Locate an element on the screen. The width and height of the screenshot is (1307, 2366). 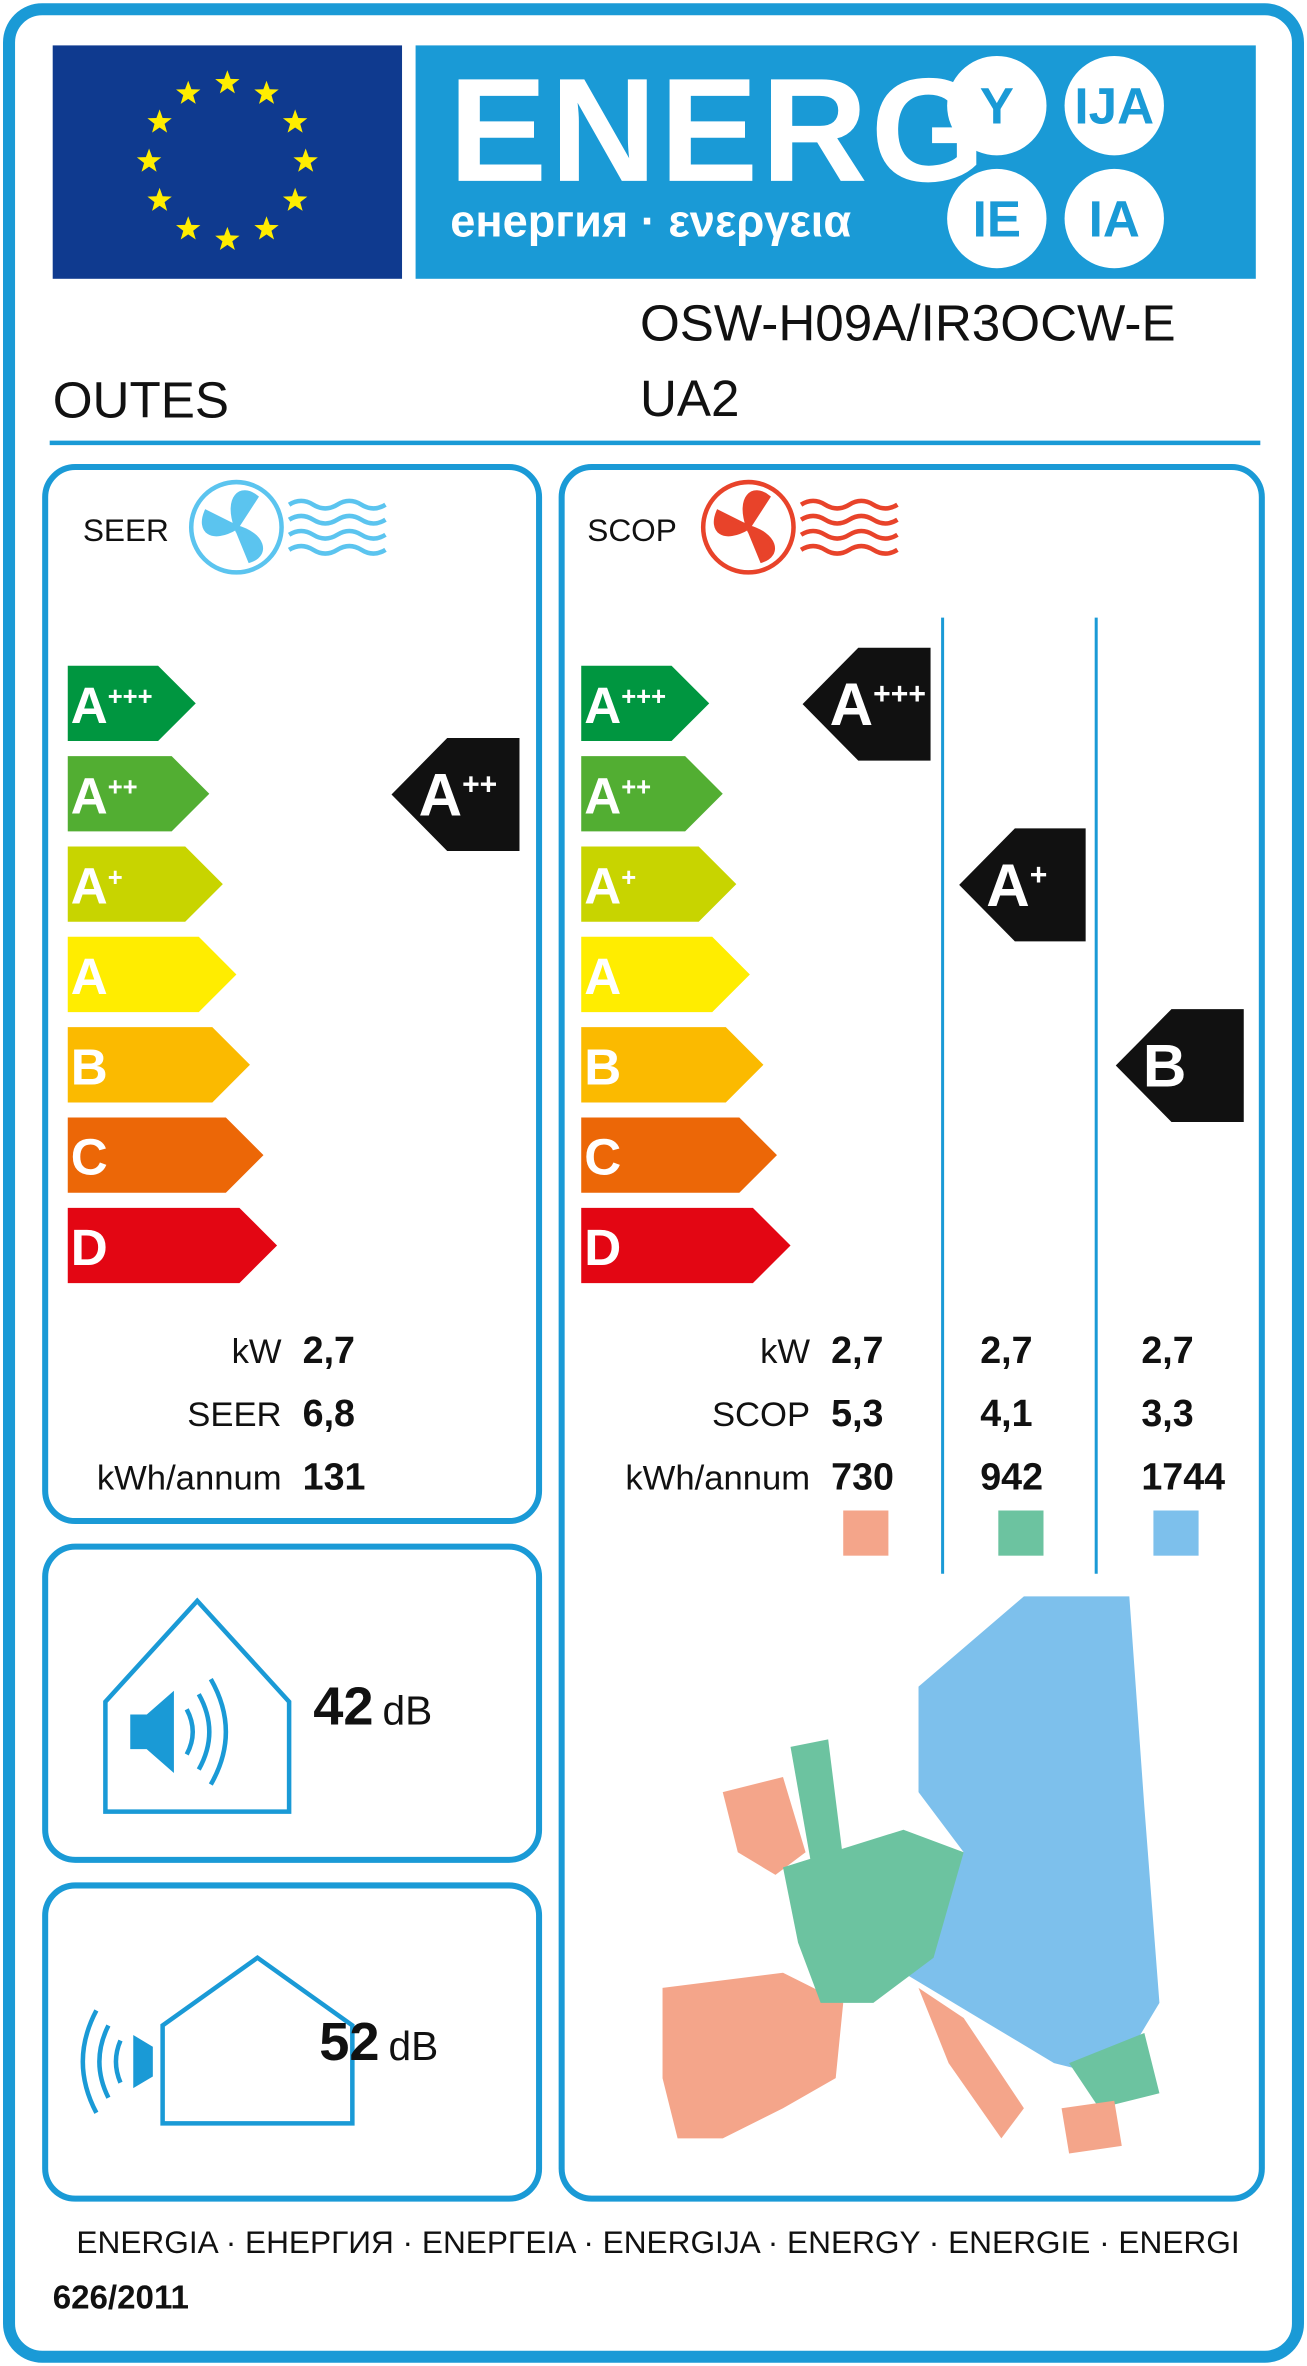
rating-label: A++ is located at coordinates (458, 795).